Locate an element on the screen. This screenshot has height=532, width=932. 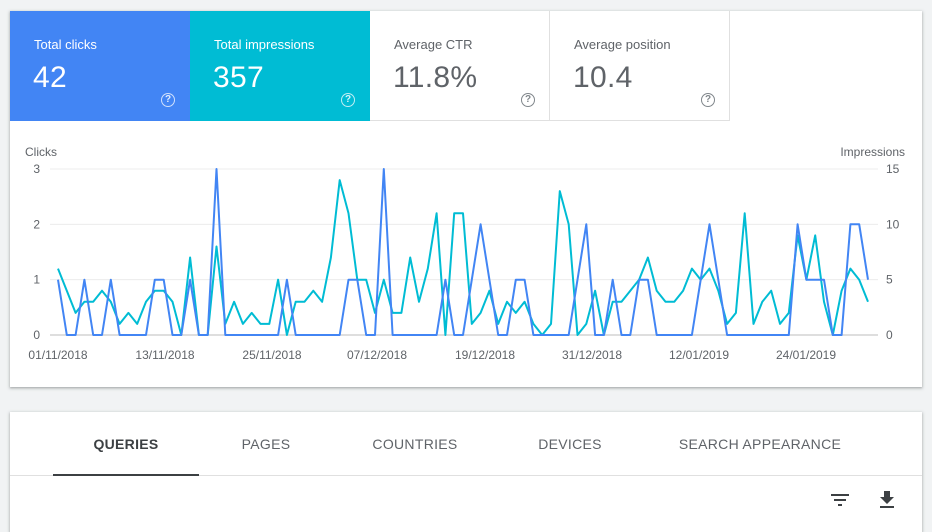
right-tick-label: 15 is located at coordinates (893, 169).